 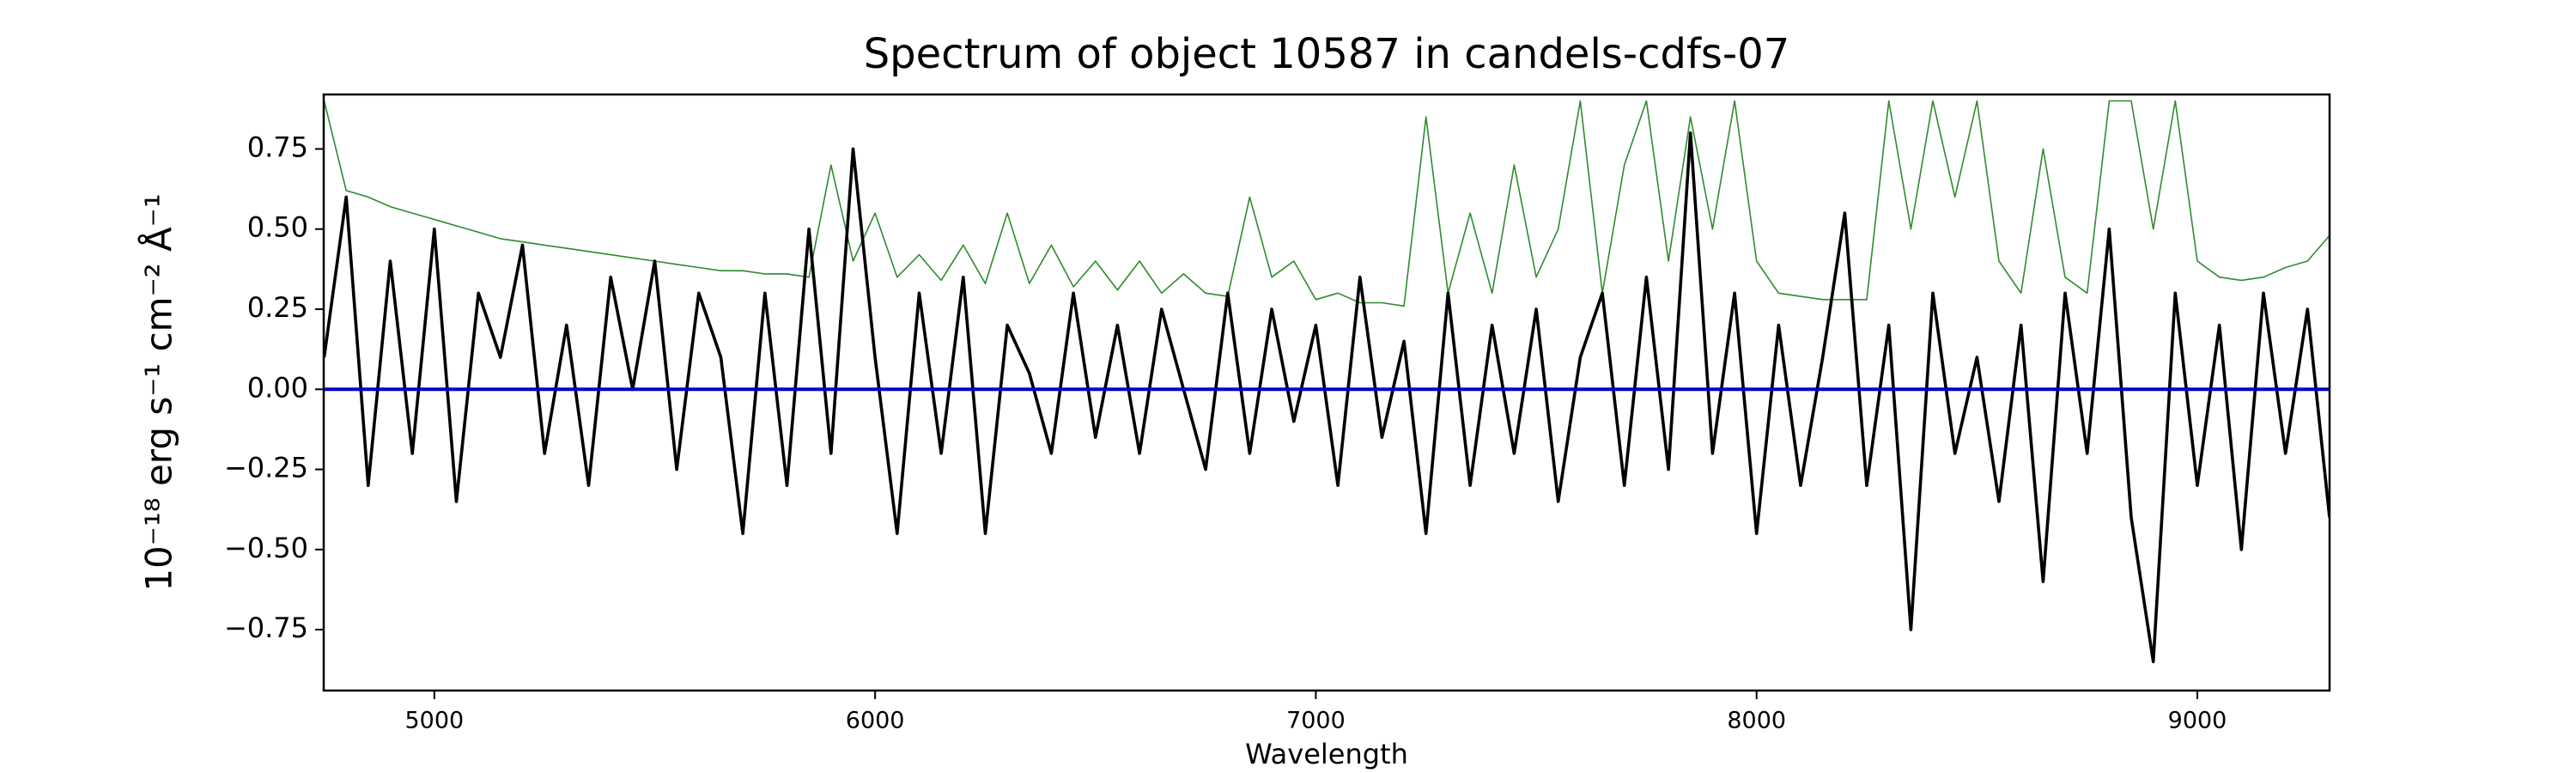 I want to click on x-axis-label: Wavelength, so click(x=1327, y=754).